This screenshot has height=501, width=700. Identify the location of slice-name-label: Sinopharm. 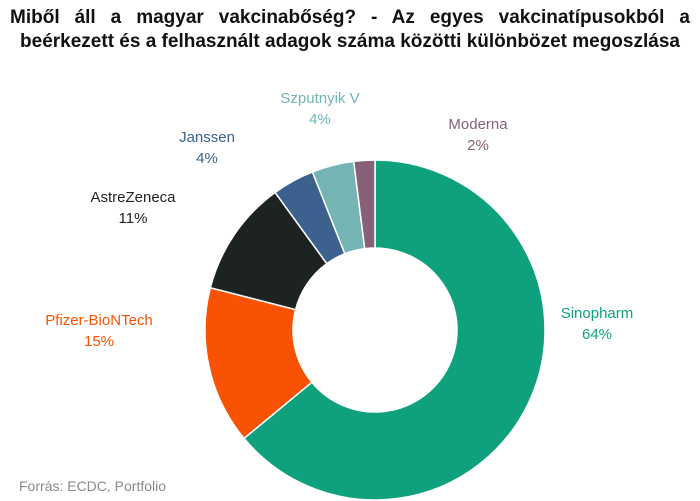
(597, 313).